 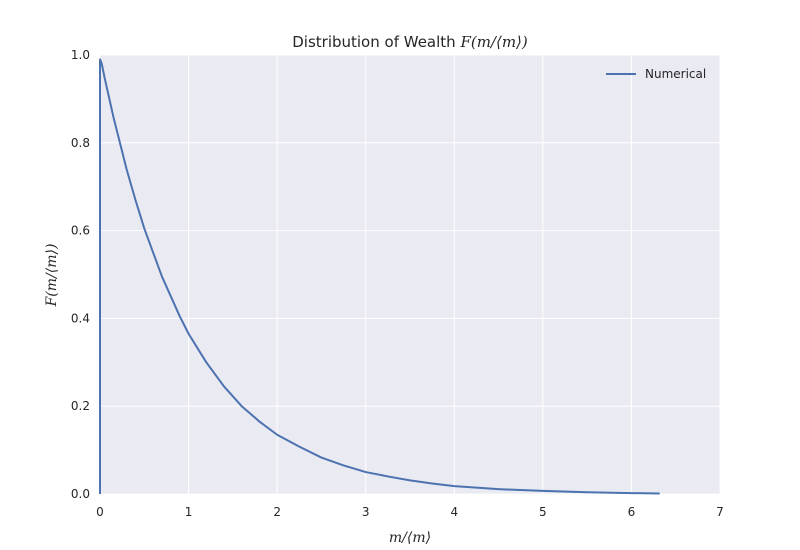 What do you see at coordinates (80, 406) in the screenshot?
I see `y-tick-label: 0.2` at bounding box center [80, 406].